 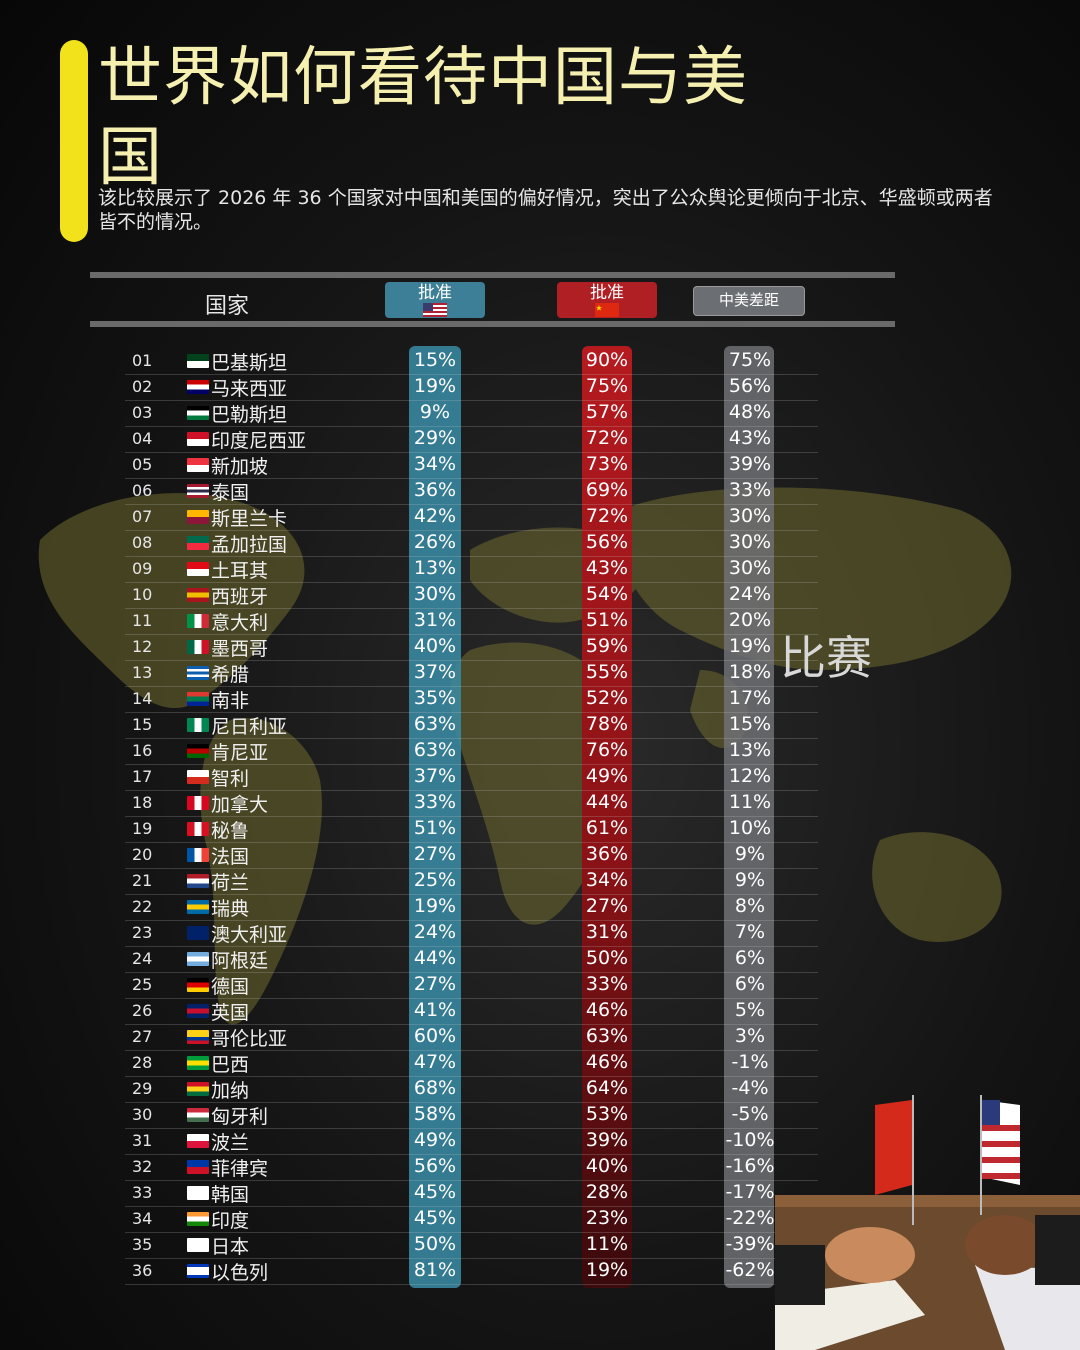 What do you see at coordinates (142, 672) in the screenshot?
I see `row-rank: 13` at bounding box center [142, 672].